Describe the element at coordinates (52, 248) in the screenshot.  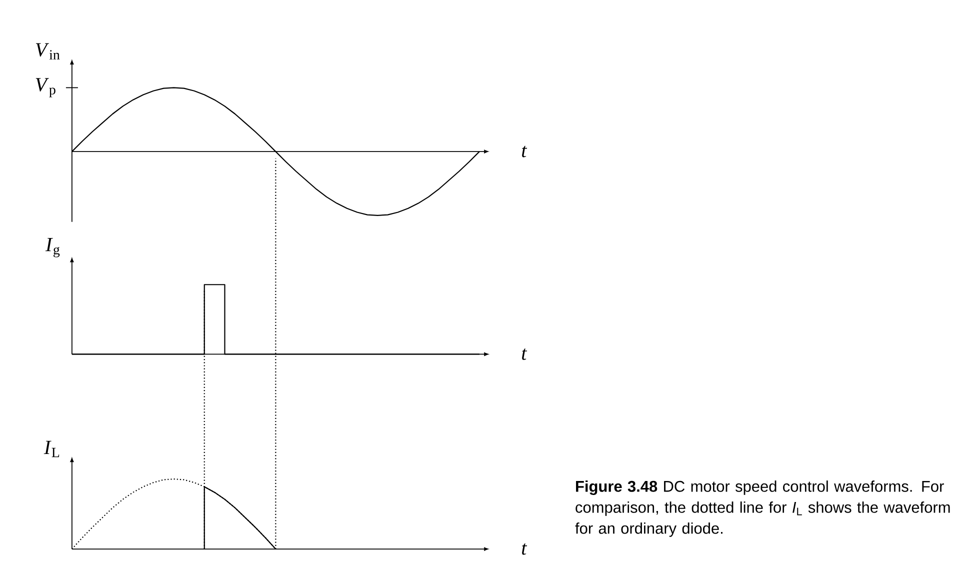
I see `y-axis-title: I$_{g}$` at that location.